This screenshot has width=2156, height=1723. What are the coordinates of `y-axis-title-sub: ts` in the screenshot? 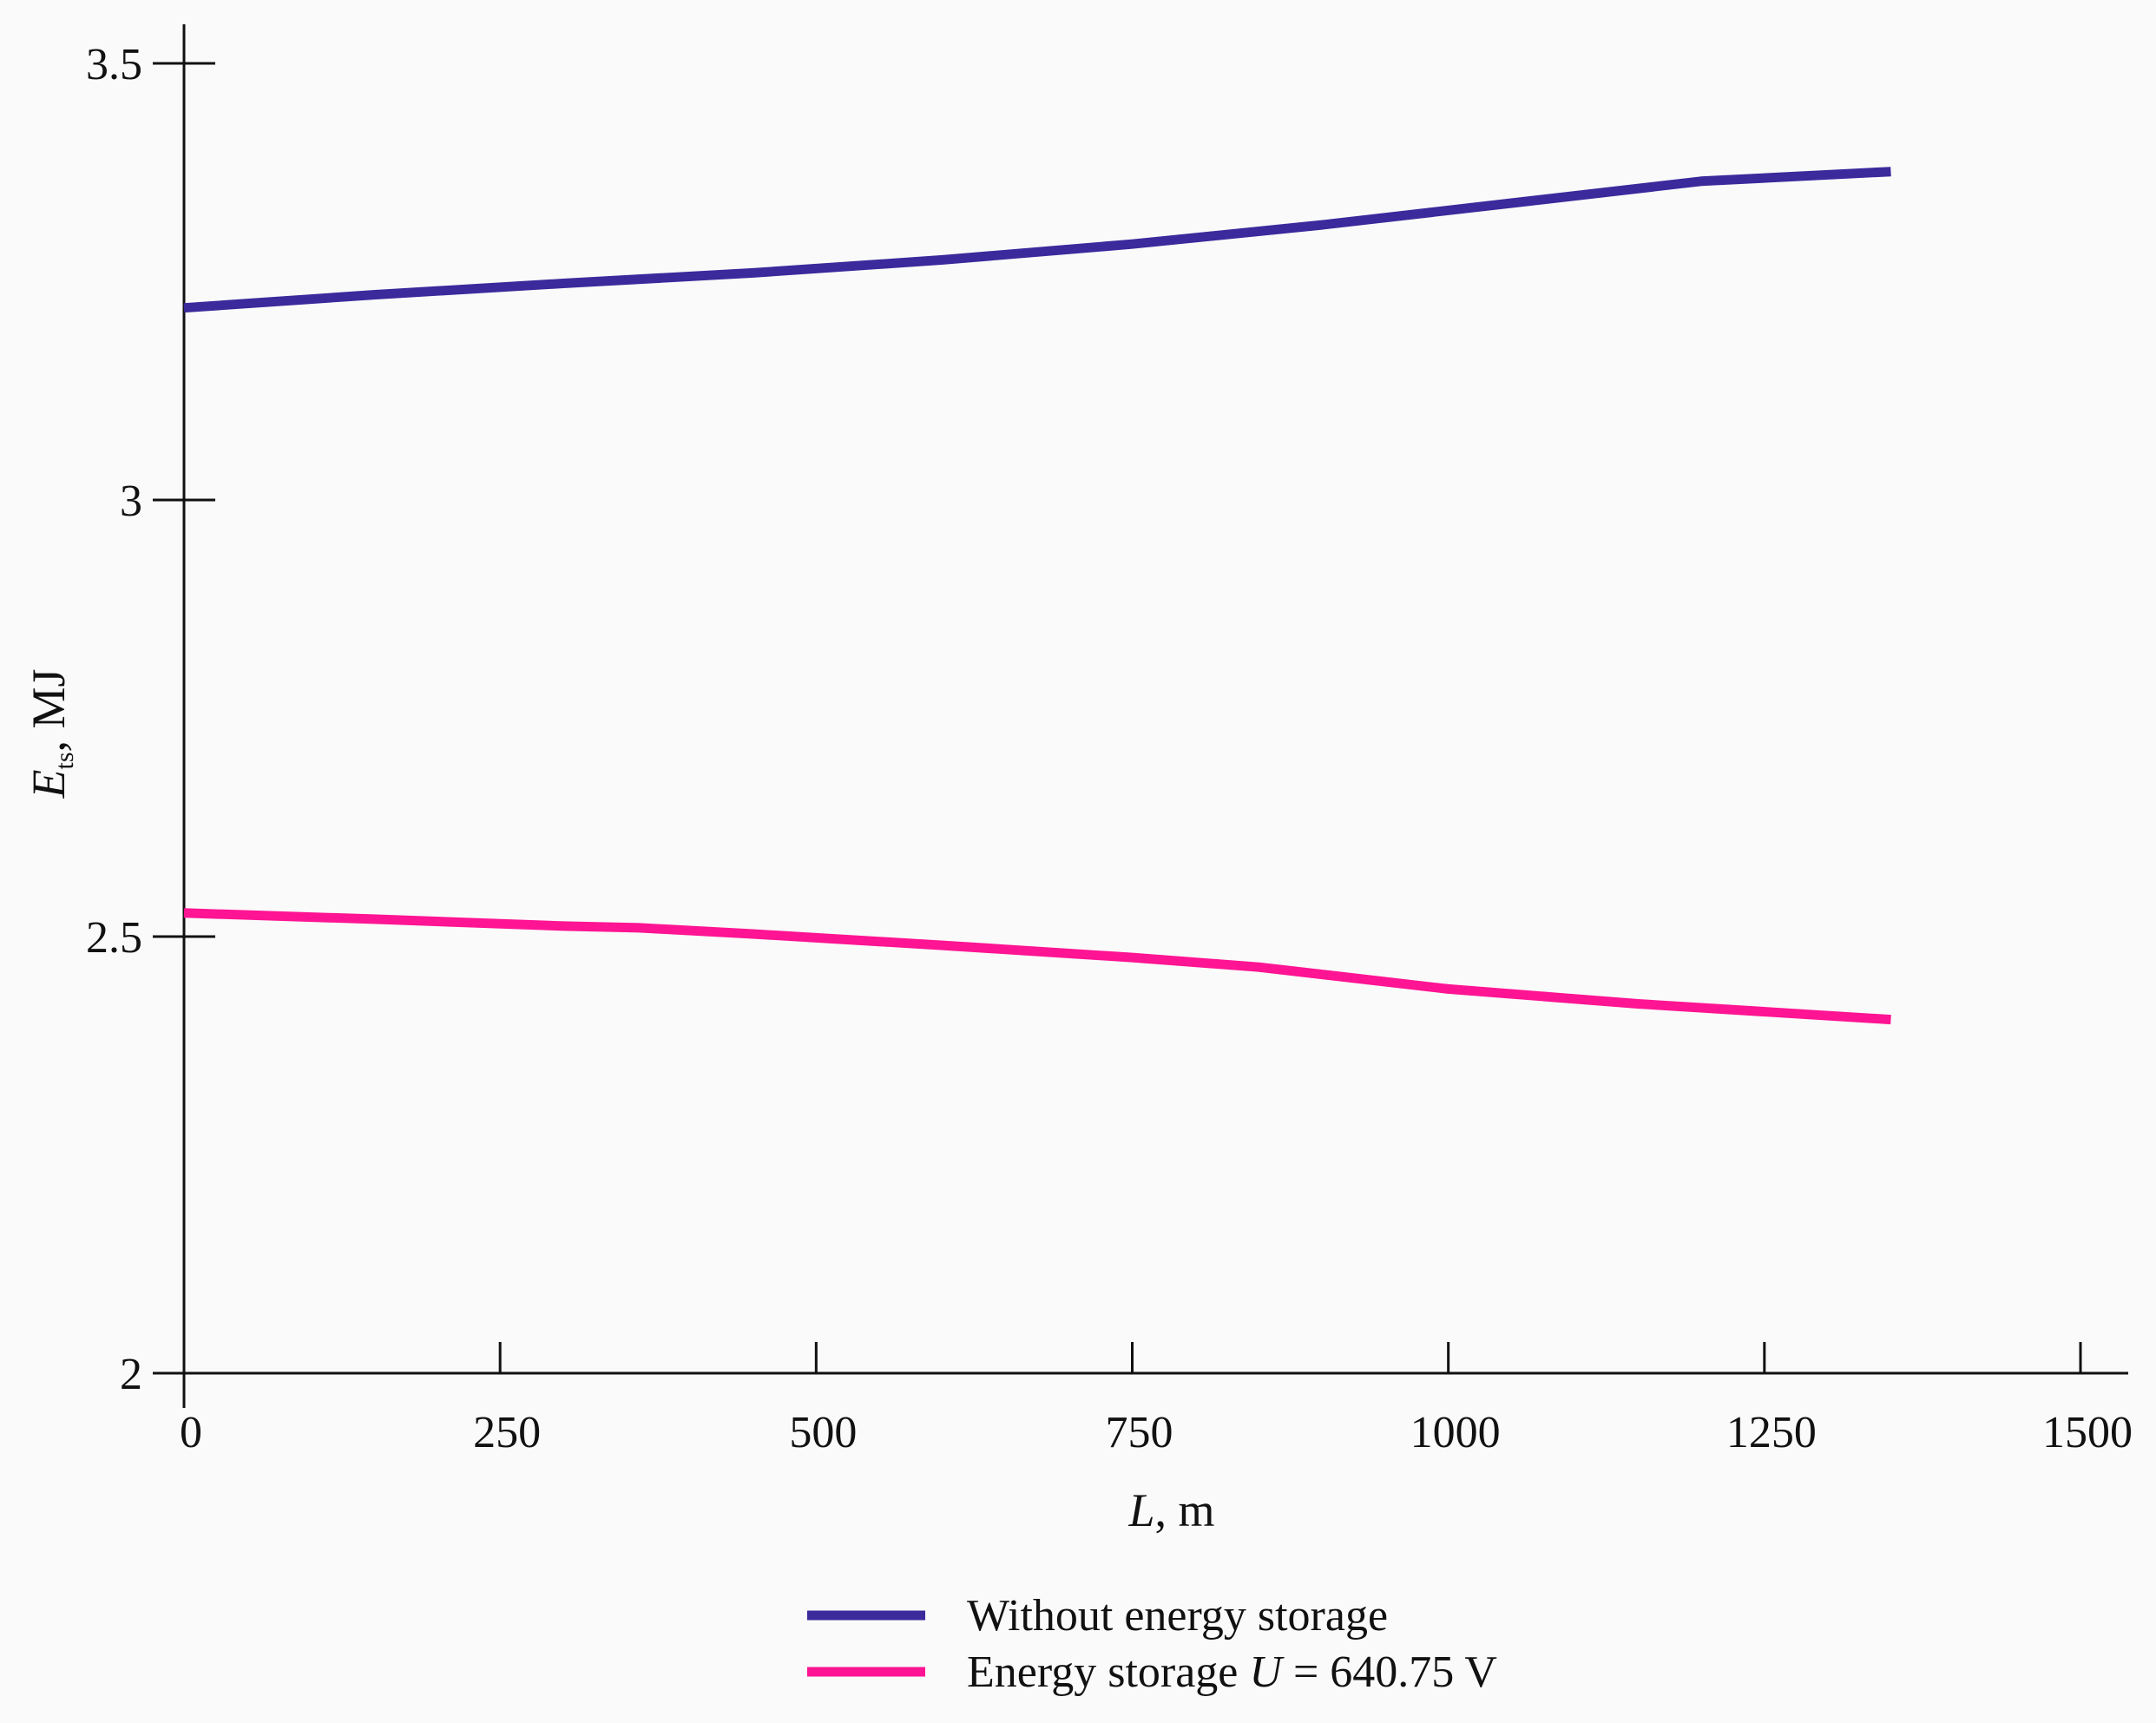 It's located at (64, 761).